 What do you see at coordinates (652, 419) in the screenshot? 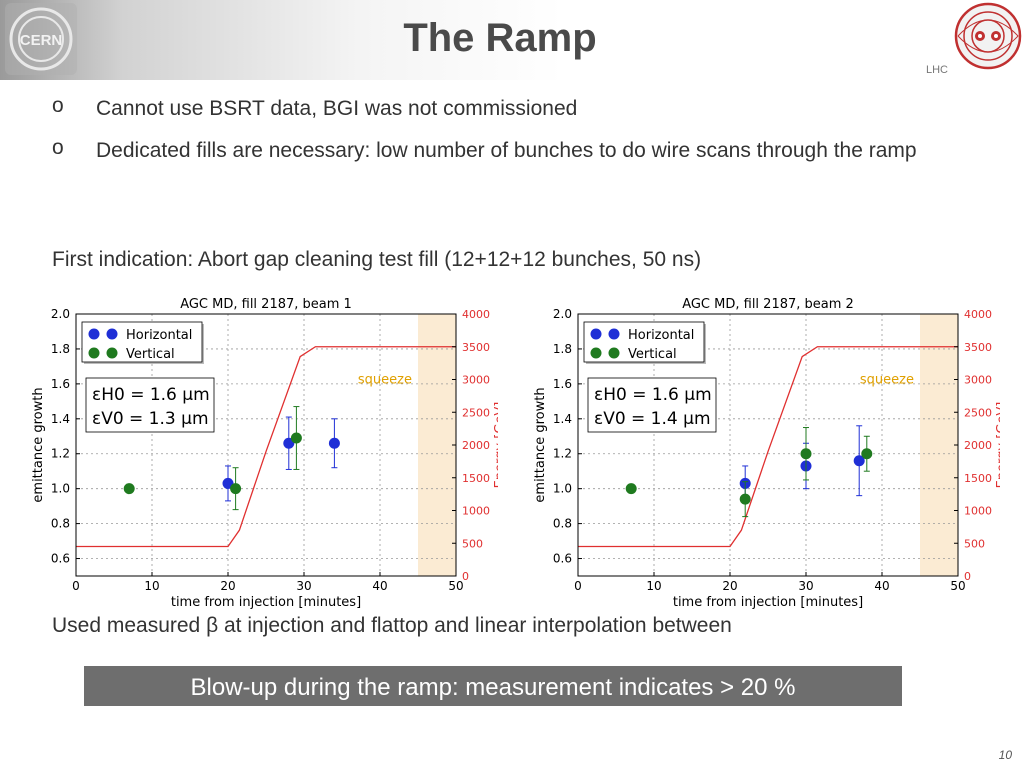
I see `annotation-text: εV0 = 1.4 μm` at bounding box center [652, 419].